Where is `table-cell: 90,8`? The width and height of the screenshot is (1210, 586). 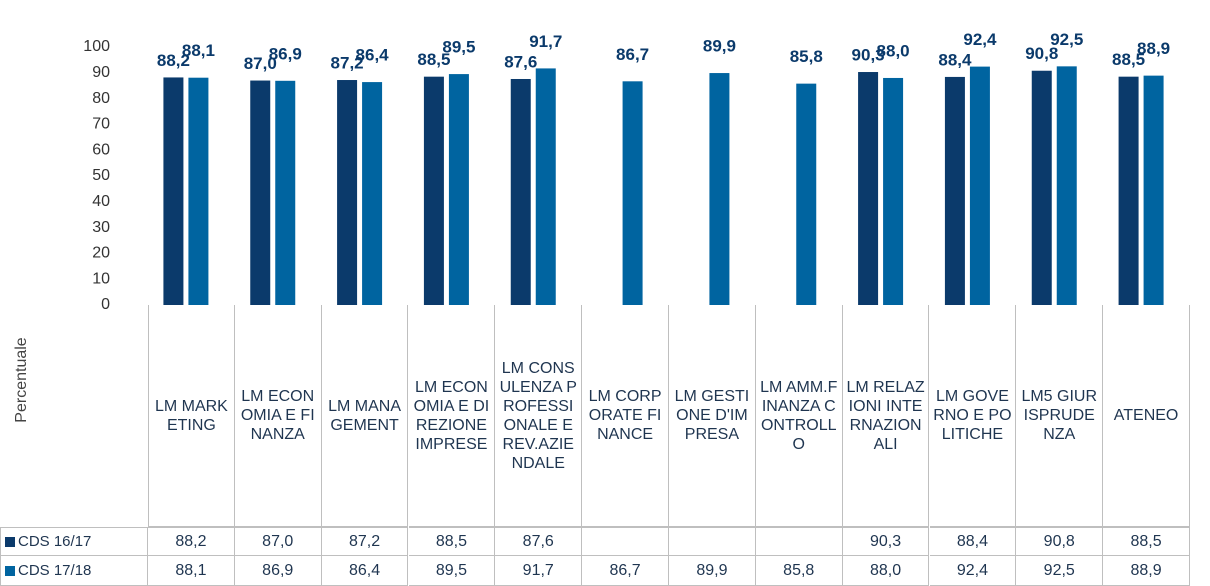
table-cell: 90,8 is located at coordinates (1060, 541).